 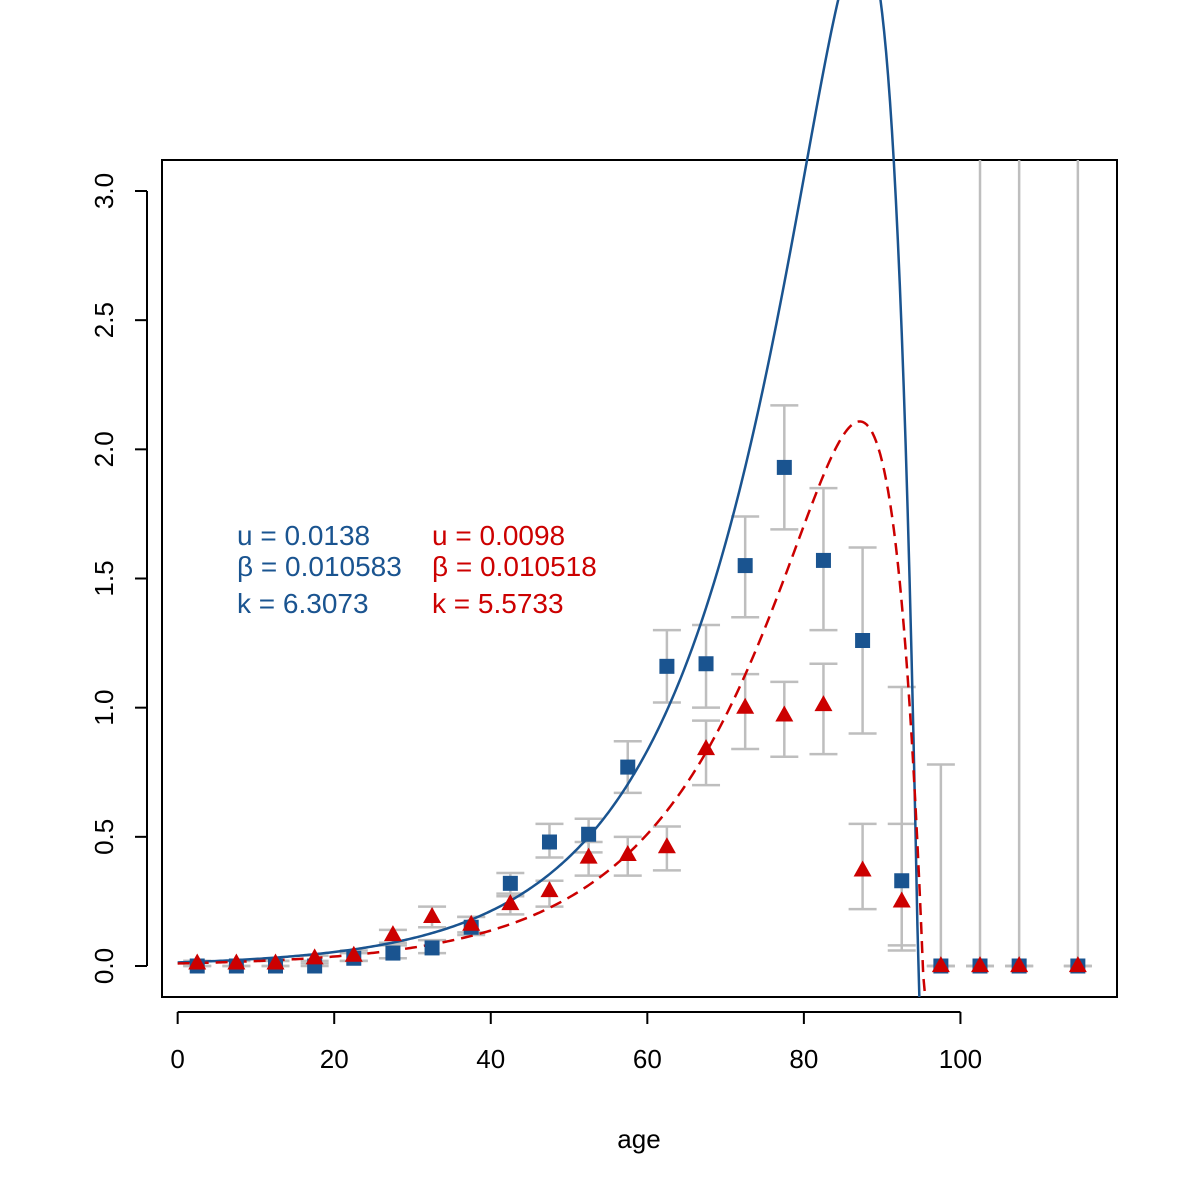 What do you see at coordinates (177, 1059) in the screenshot?
I see `x-tick-label: 0` at bounding box center [177, 1059].